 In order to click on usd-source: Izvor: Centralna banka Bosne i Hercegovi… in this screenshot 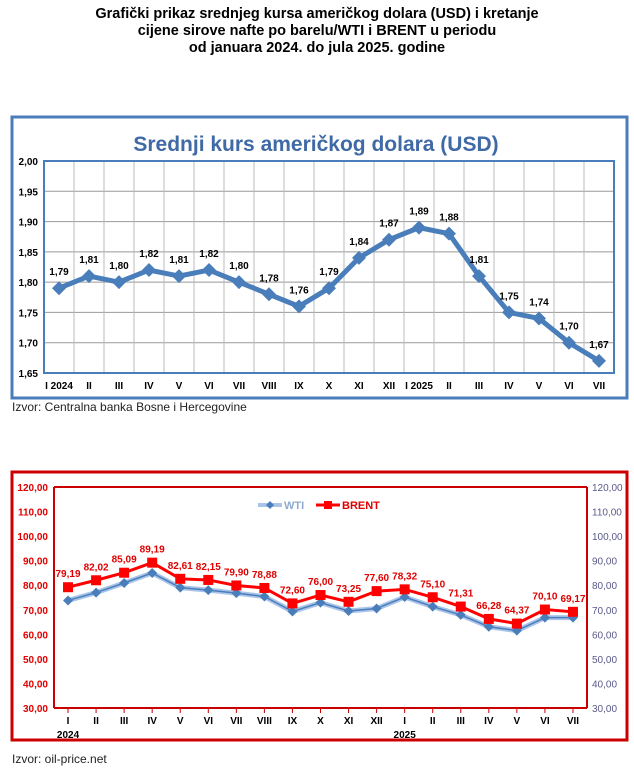, I will do `click(129, 407)`.